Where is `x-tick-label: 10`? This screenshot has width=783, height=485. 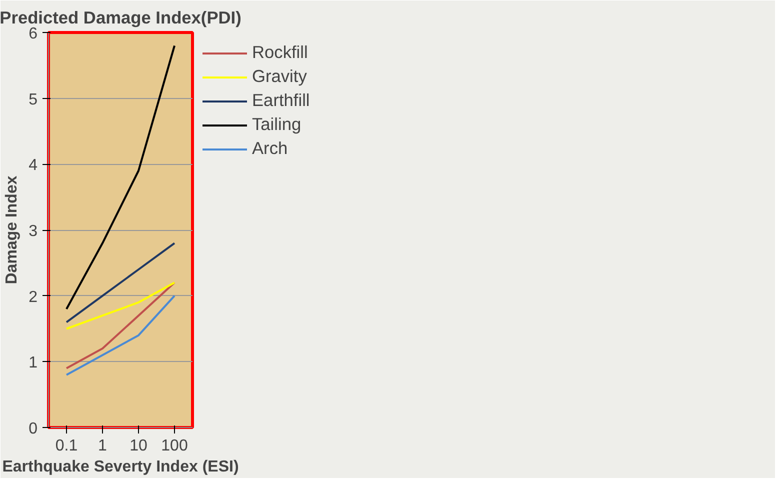
x-tick-label: 10 is located at coordinates (139, 446).